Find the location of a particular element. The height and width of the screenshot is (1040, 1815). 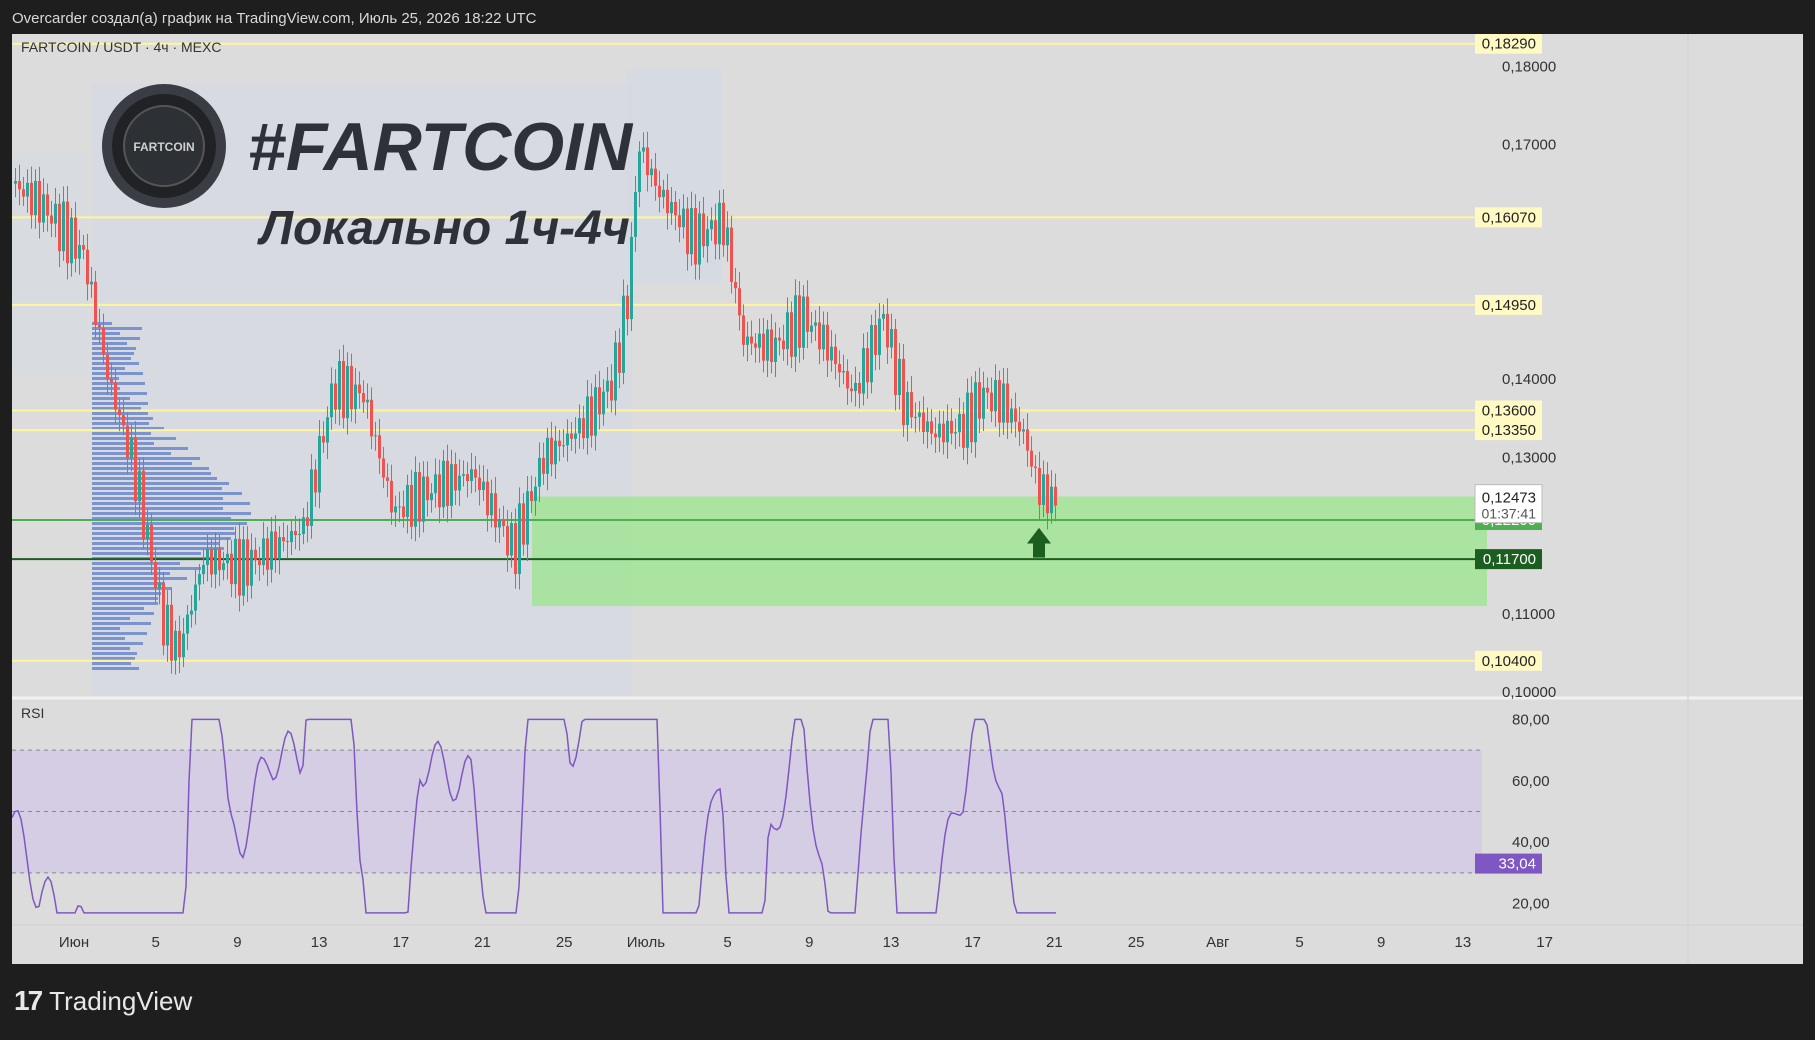

hashtag-title: #FARTCOIN is located at coordinates (441, 147).